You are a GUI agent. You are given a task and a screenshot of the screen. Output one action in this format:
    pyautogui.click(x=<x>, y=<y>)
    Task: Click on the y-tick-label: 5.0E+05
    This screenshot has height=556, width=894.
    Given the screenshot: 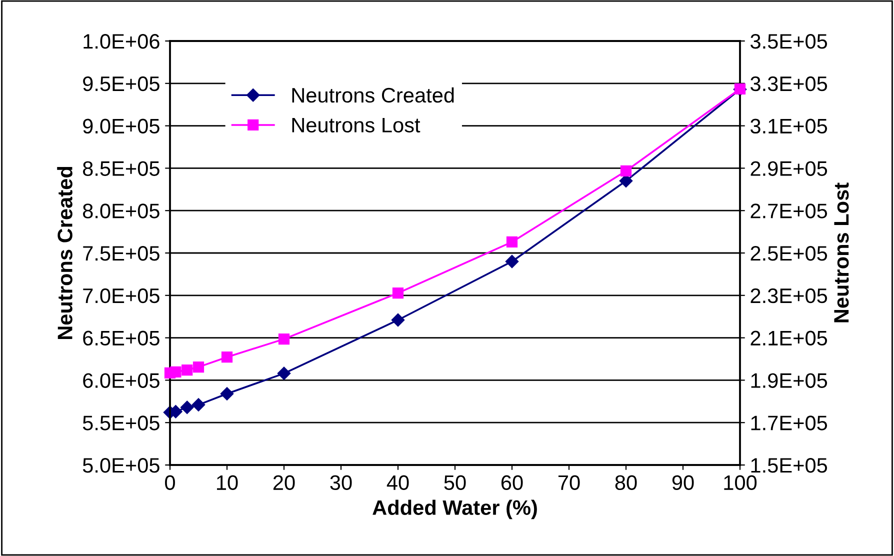 What is the action you would take?
    pyautogui.click(x=121, y=465)
    